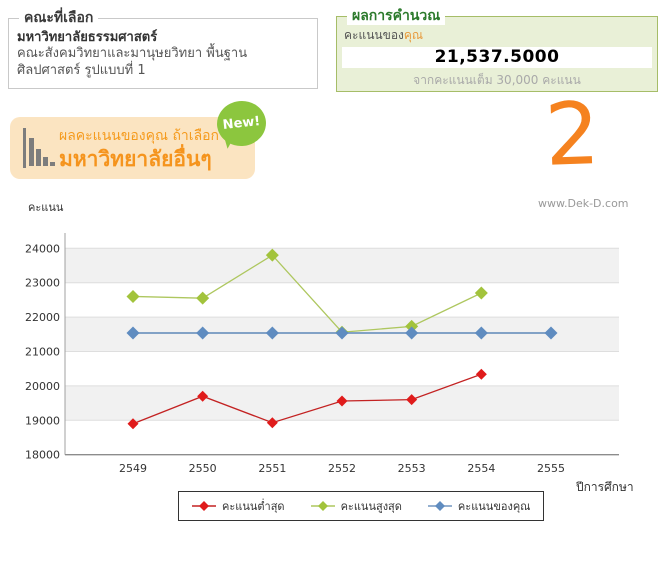 The image size is (669, 563). What do you see at coordinates (396, 16) in the screenshot?
I see `result-box-title: ผลการคำนวณ` at bounding box center [396, 16].